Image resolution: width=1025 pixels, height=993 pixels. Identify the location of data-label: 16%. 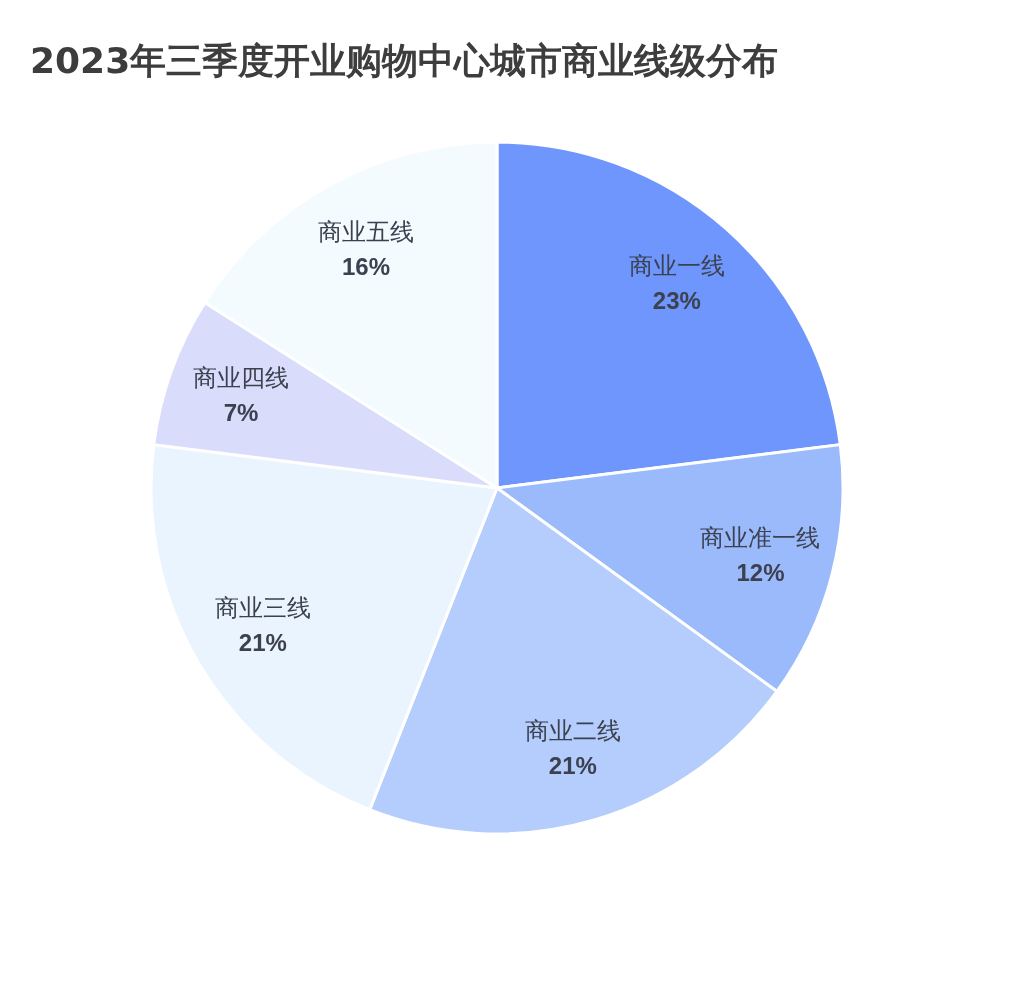
(365, 266).